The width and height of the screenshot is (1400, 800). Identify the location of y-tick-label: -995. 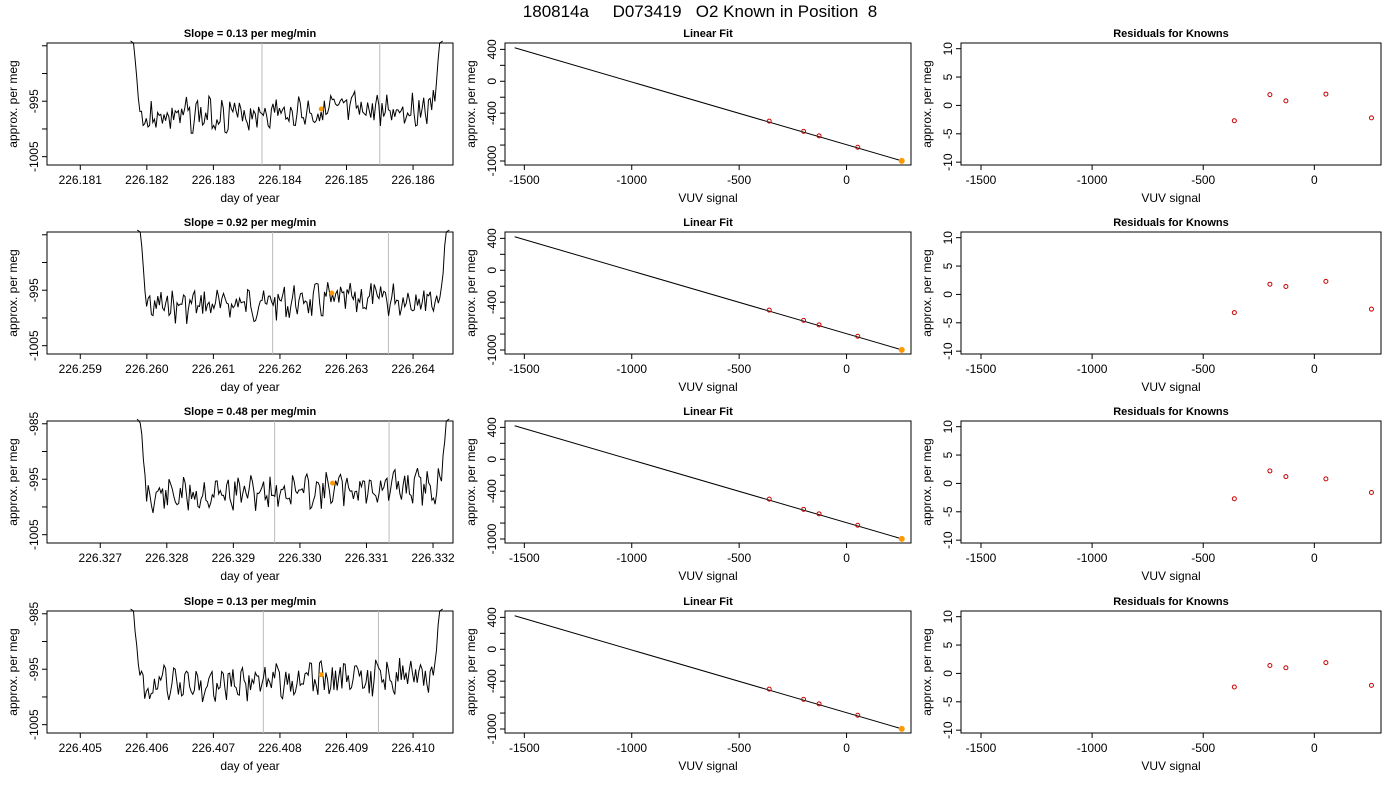
(34, 669).